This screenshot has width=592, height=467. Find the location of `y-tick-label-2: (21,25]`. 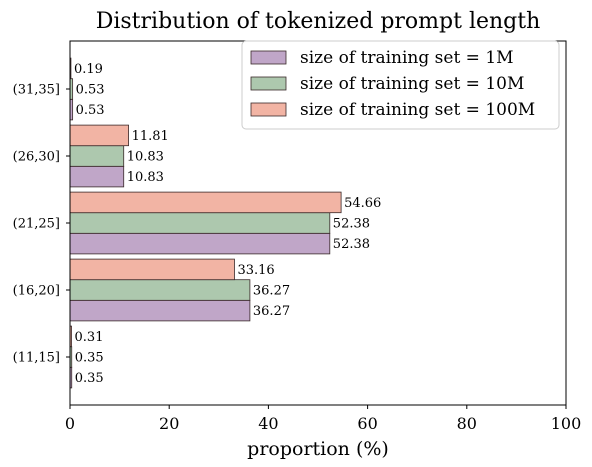

y-tick-label-2: (21,25] is located at coordinates (36, 224).